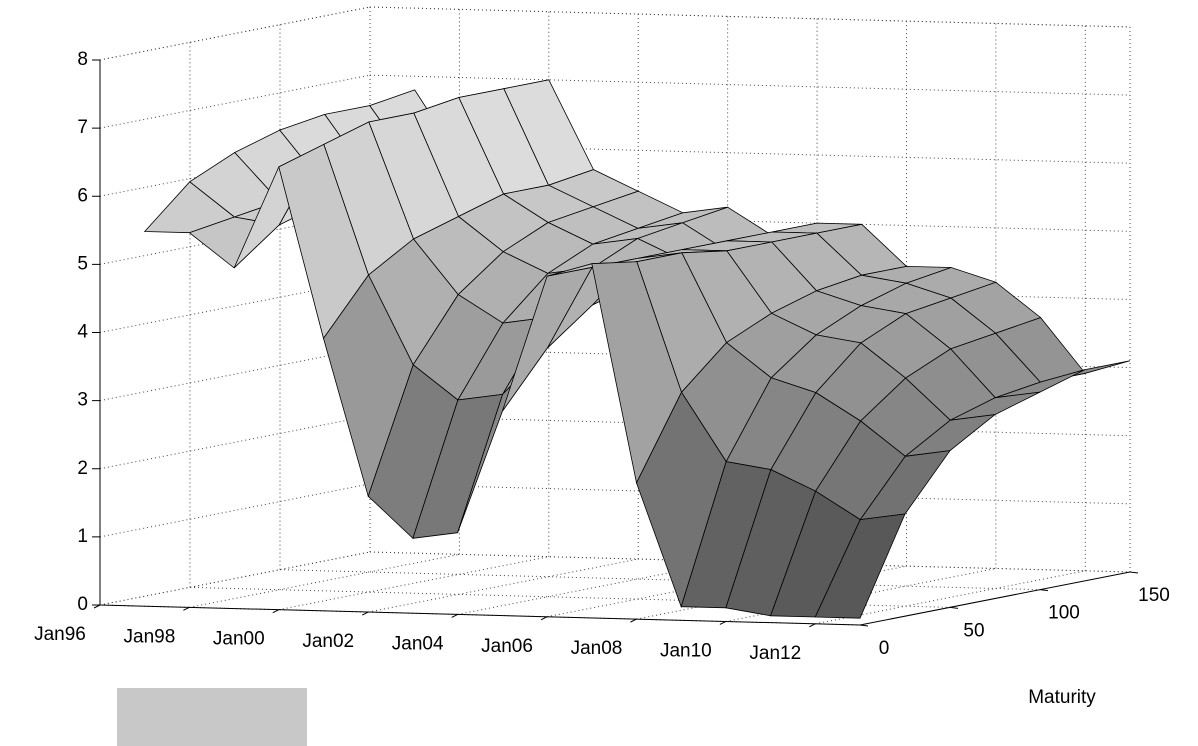 This screenshot has height=746, width=1198. What do you see at coordinates (82, 536) in the screenshot?
I see `z-tick-label: 1` at bounding box center [82, 536].